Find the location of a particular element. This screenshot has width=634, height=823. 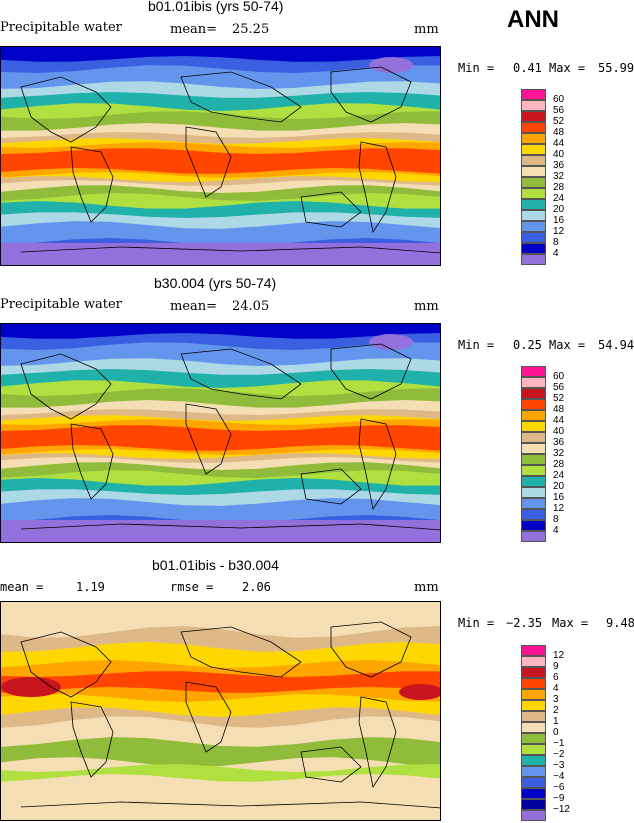

colorbar-tick-label: 24 is located at coordinates (559, 475).